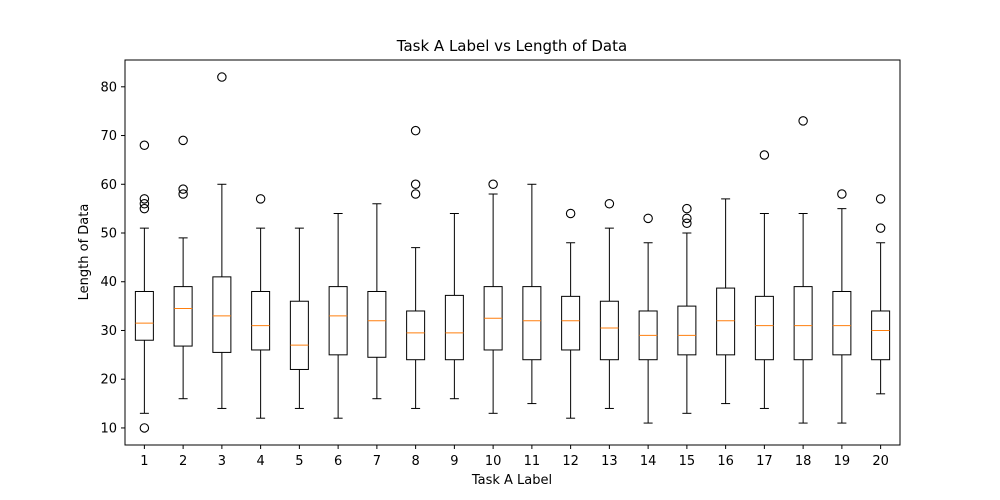  Describe the element at coordinates (108, 282) in the screenshot. I see `y-tick-label: 40` at that location.